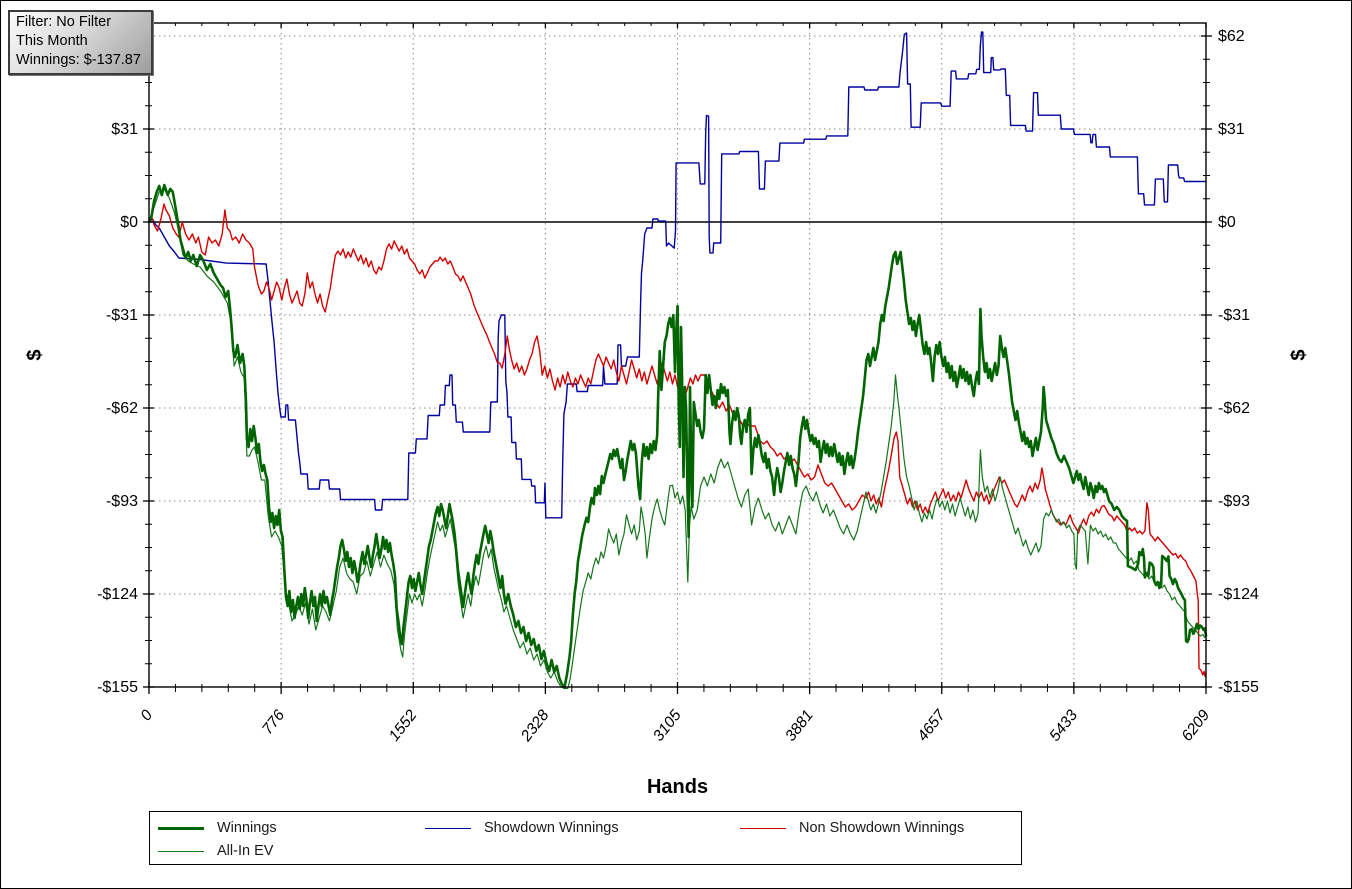 The image size is (1352, 889). Describe the element at coordinates (122, 501) in the screenshot. I see `y-tick-label-left: -$93` at that location.